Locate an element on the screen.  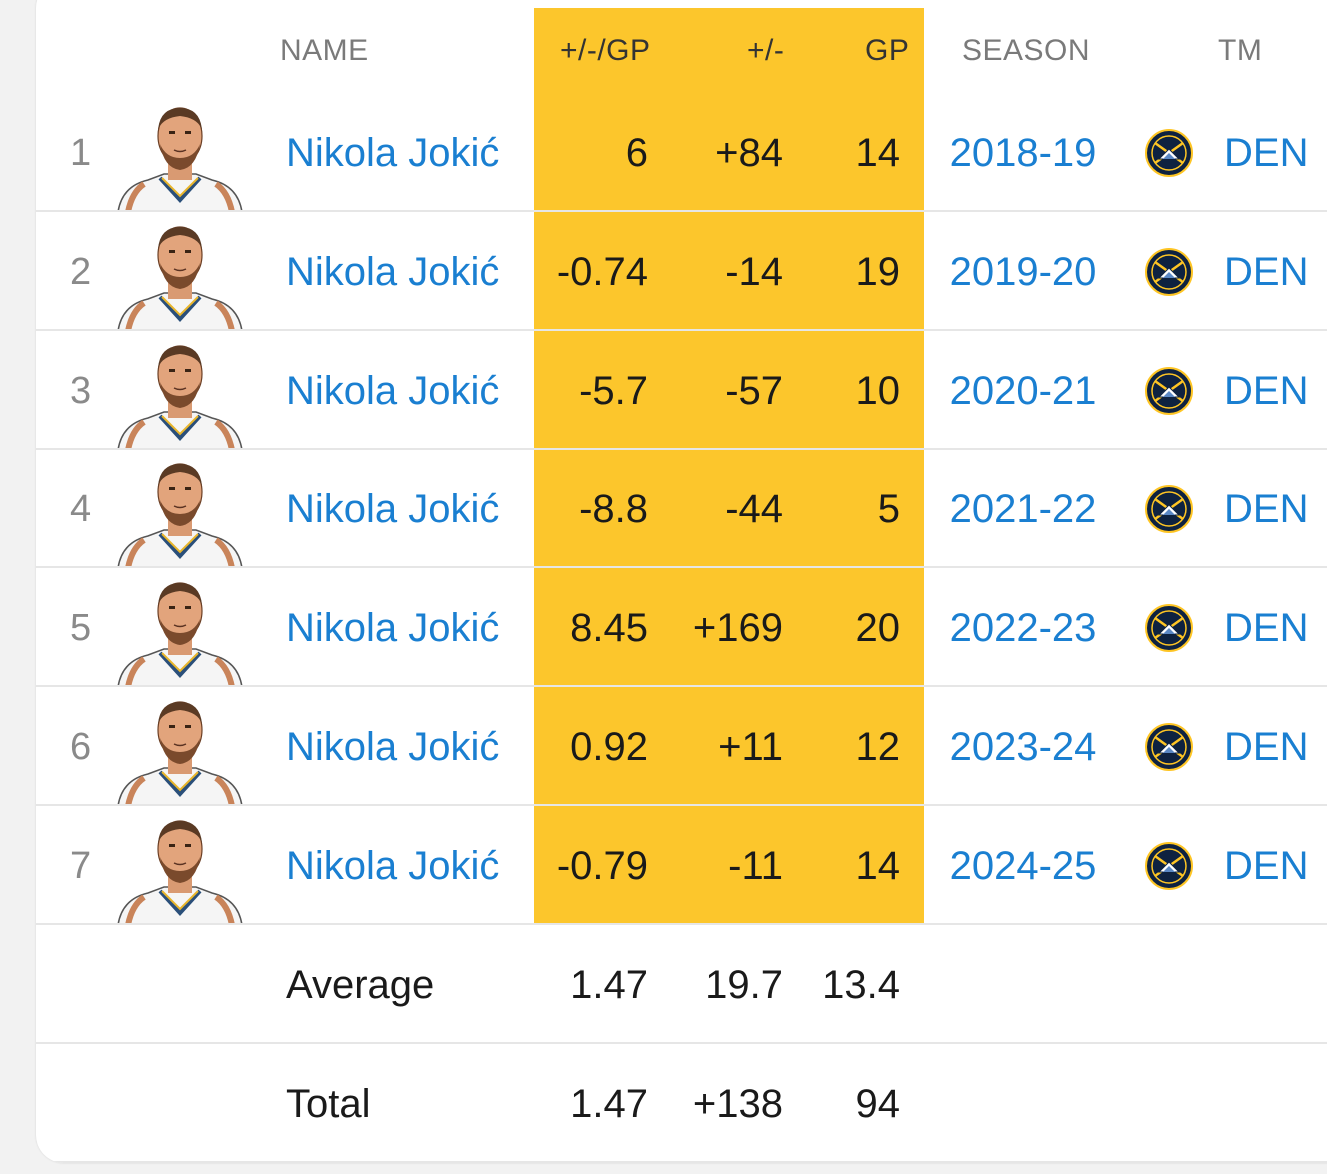
rank-cell: 5 is located at coordinates (81, 628).